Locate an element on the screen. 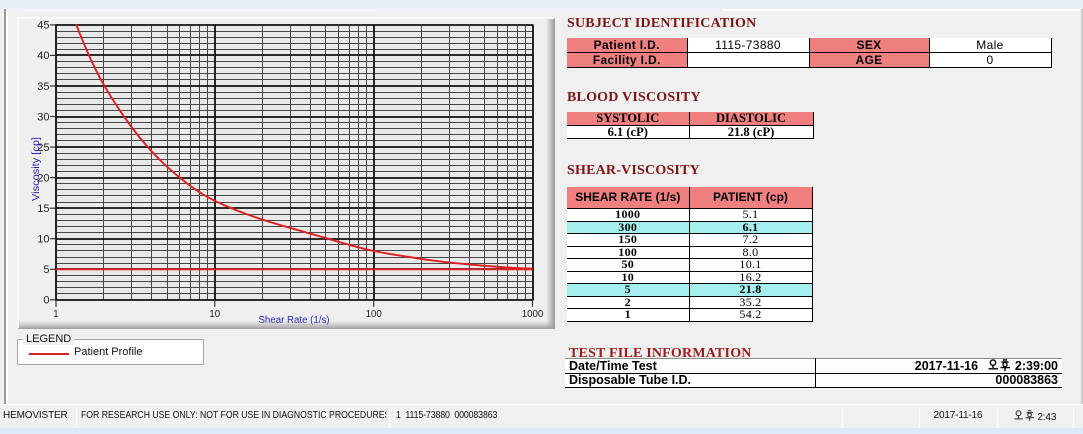 The image size is (1083, 434). svg-text: 35 is located at coordinates (43, 87).